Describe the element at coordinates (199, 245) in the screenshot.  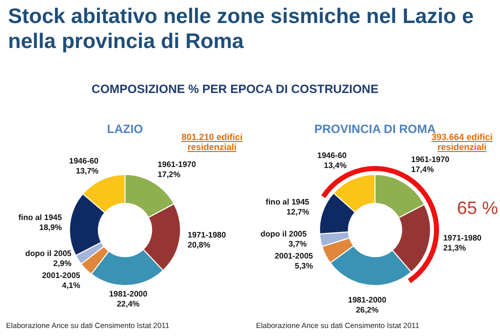
I see `data-label: 20,8%` at that location.